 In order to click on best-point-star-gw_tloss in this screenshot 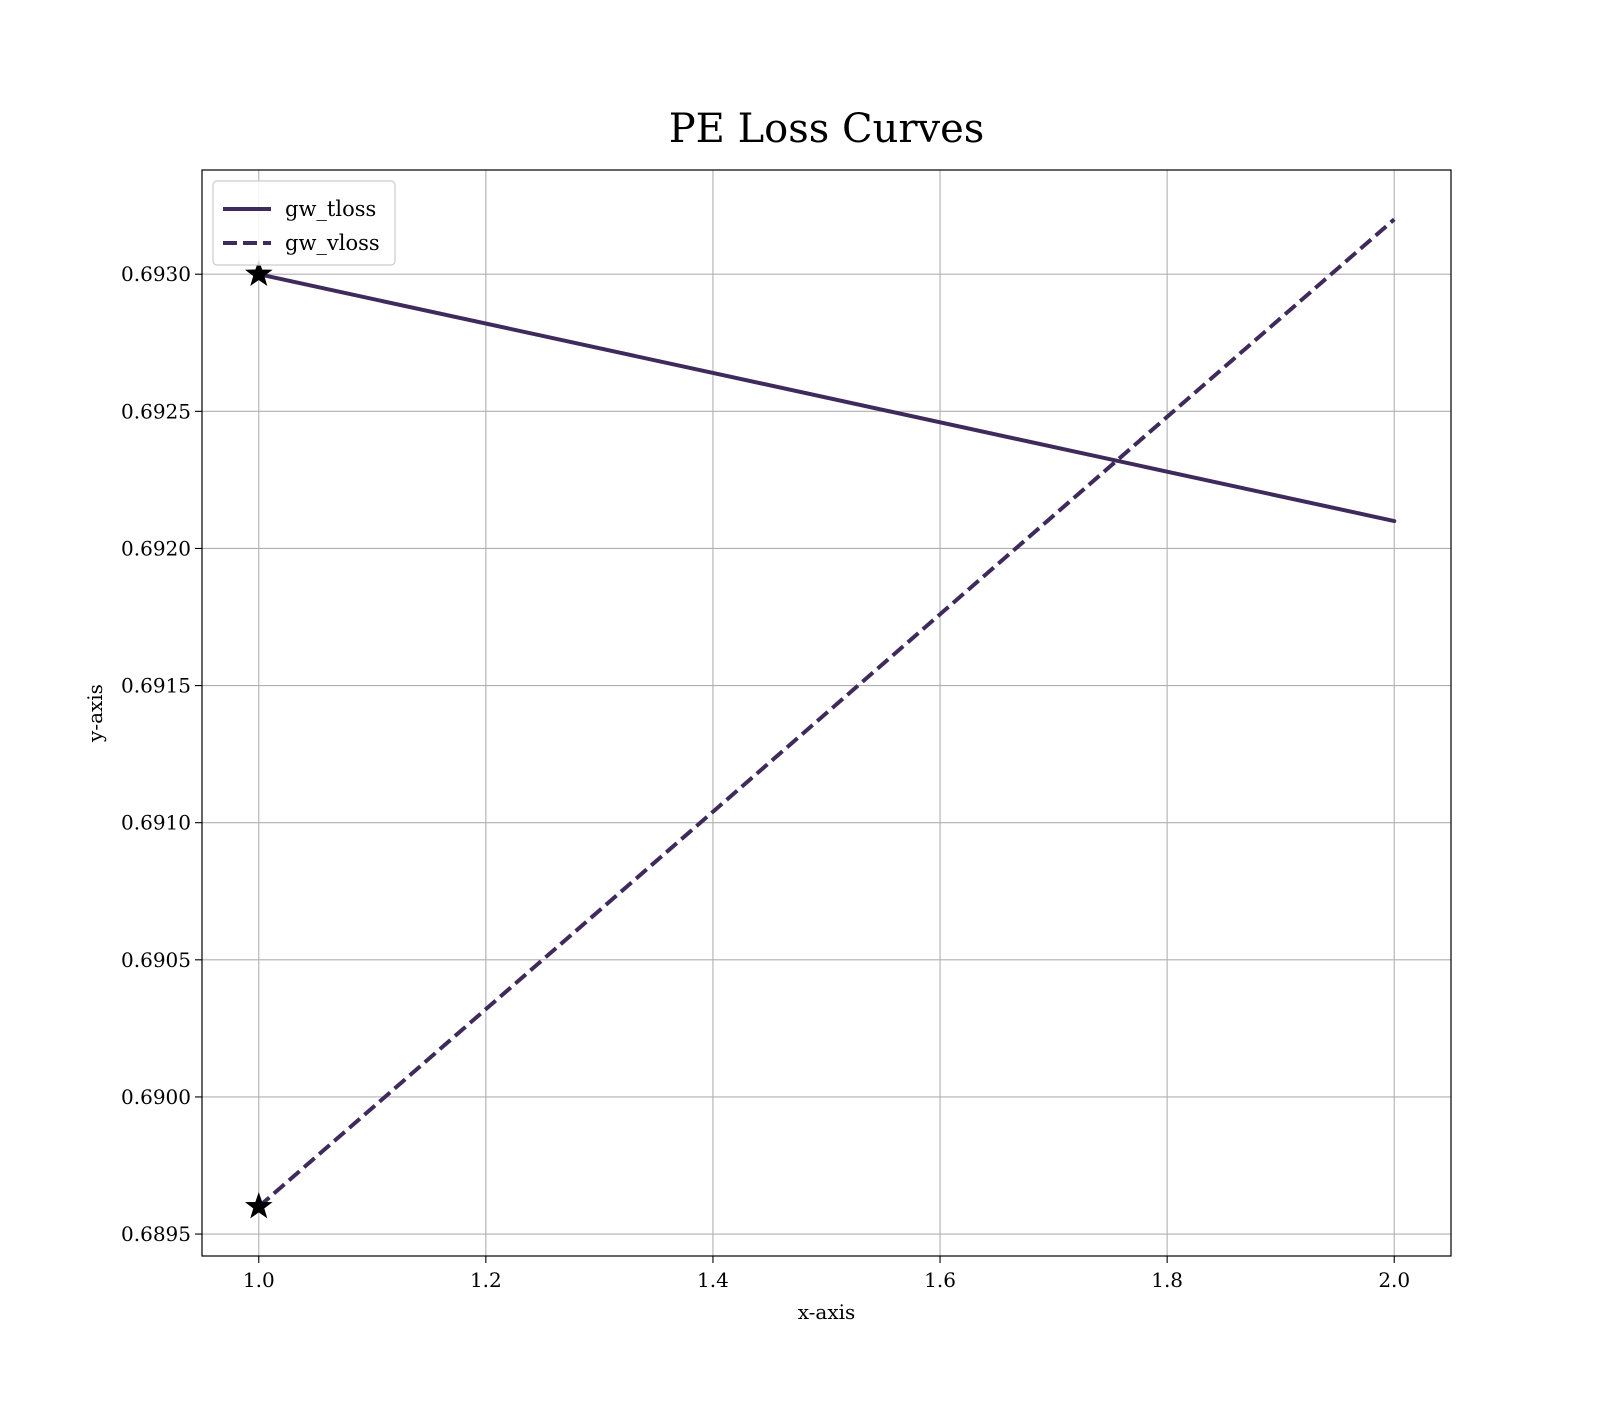, I will do `click(258, 272)`.